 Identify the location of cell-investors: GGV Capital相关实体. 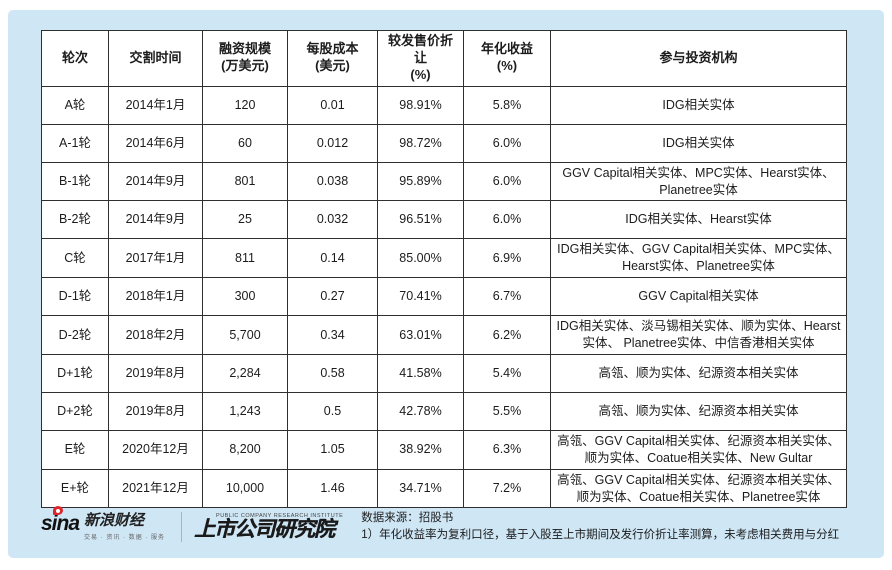
(698, 297).